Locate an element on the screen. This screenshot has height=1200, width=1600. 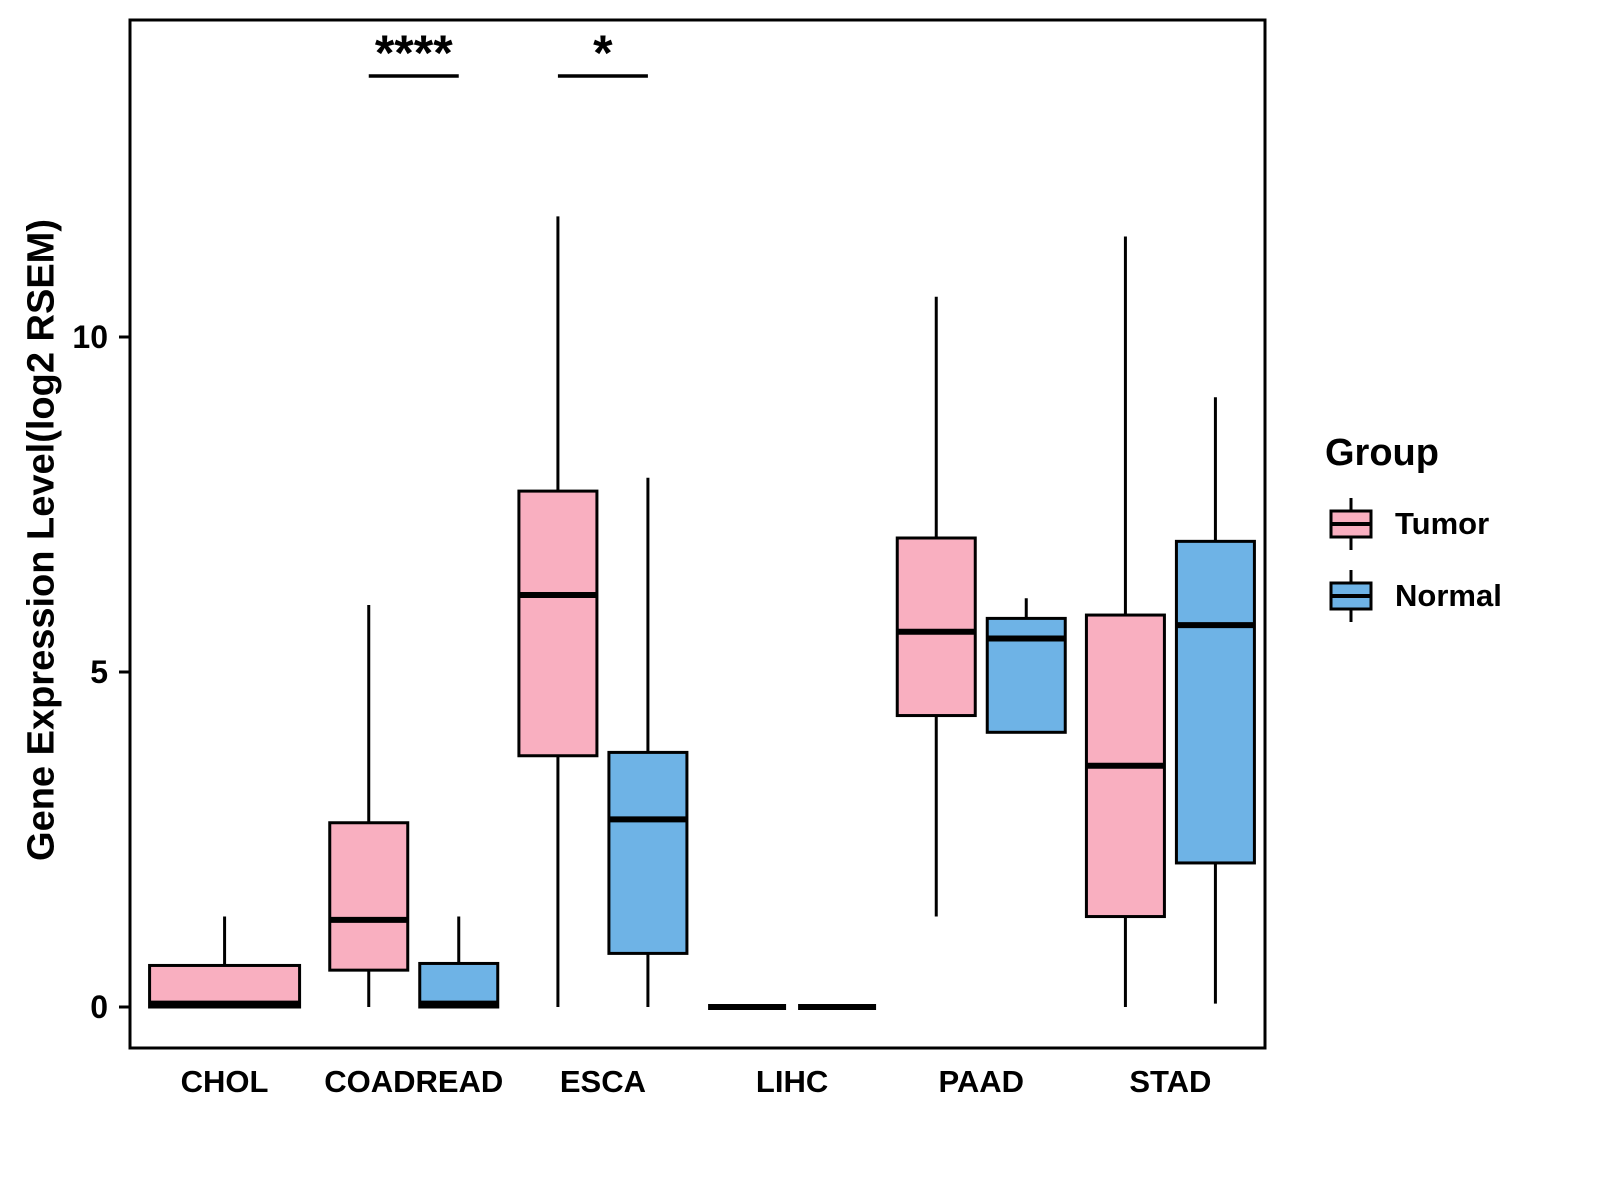
legend-entry-normal: Normal is located at coordinates (1413, 596).